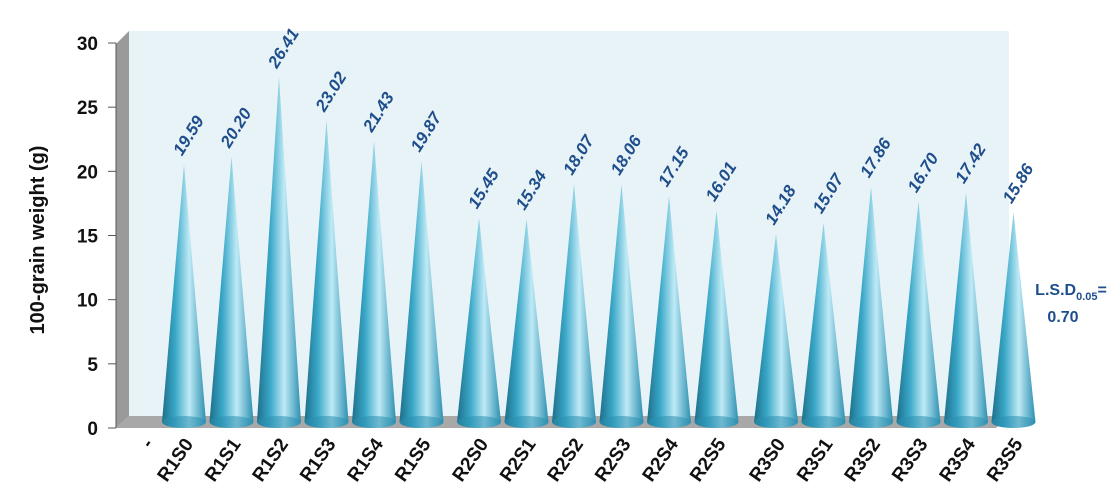  I want to click on x-tick-label: R1S3, so click(318, 460).